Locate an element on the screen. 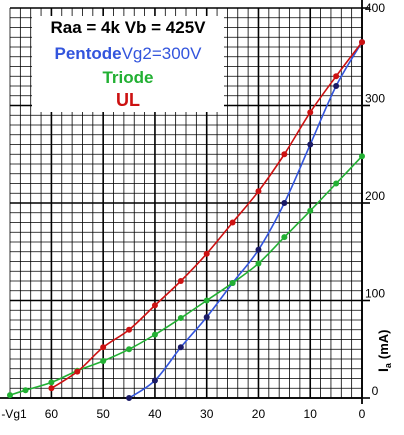 This screenshot has width=404, height=435. y-axis-label: Ia (mA) is located at coordinates (384, 350).